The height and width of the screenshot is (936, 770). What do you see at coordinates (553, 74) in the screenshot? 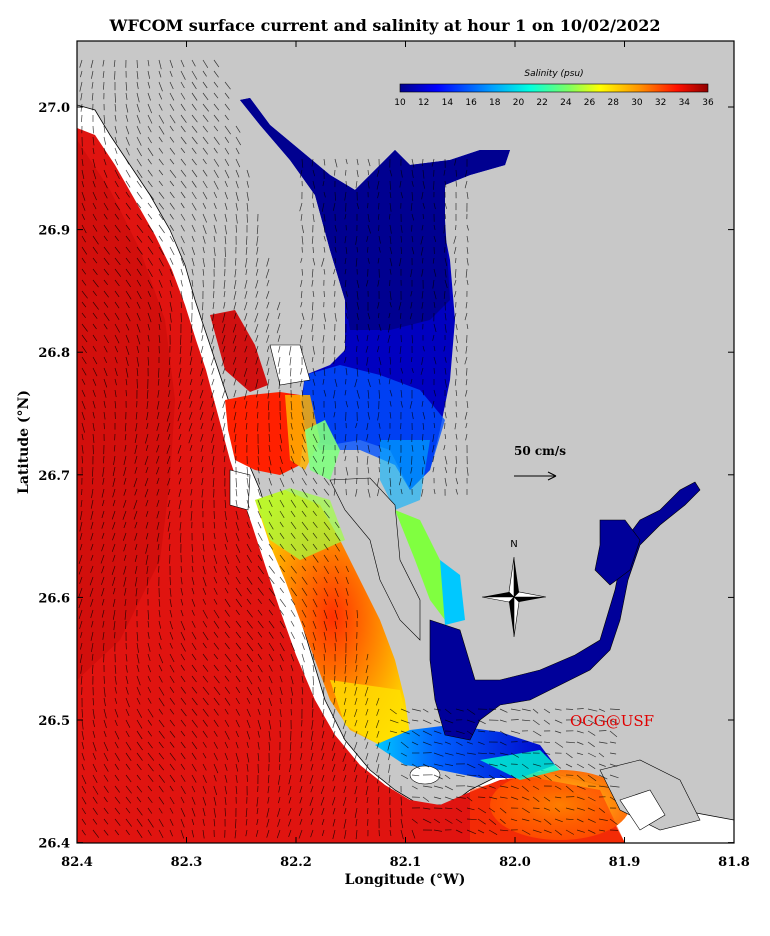
I see `colorbar-title: Salinity (psu)` at bounding box center [553, 74].